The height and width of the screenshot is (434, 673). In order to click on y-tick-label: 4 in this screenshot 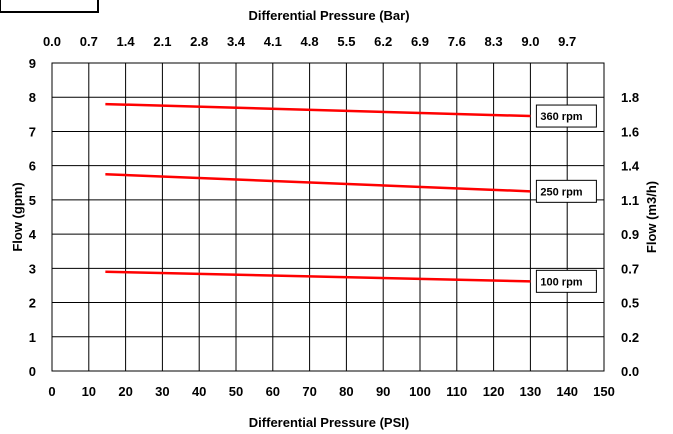, I will do `click(33, 234)`.